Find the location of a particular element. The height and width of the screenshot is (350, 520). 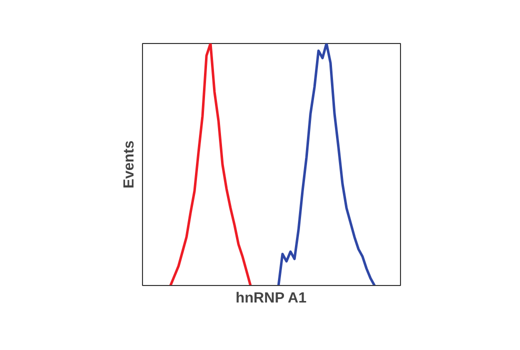

y-axis-title: Events is located at coordinates (130, 164).